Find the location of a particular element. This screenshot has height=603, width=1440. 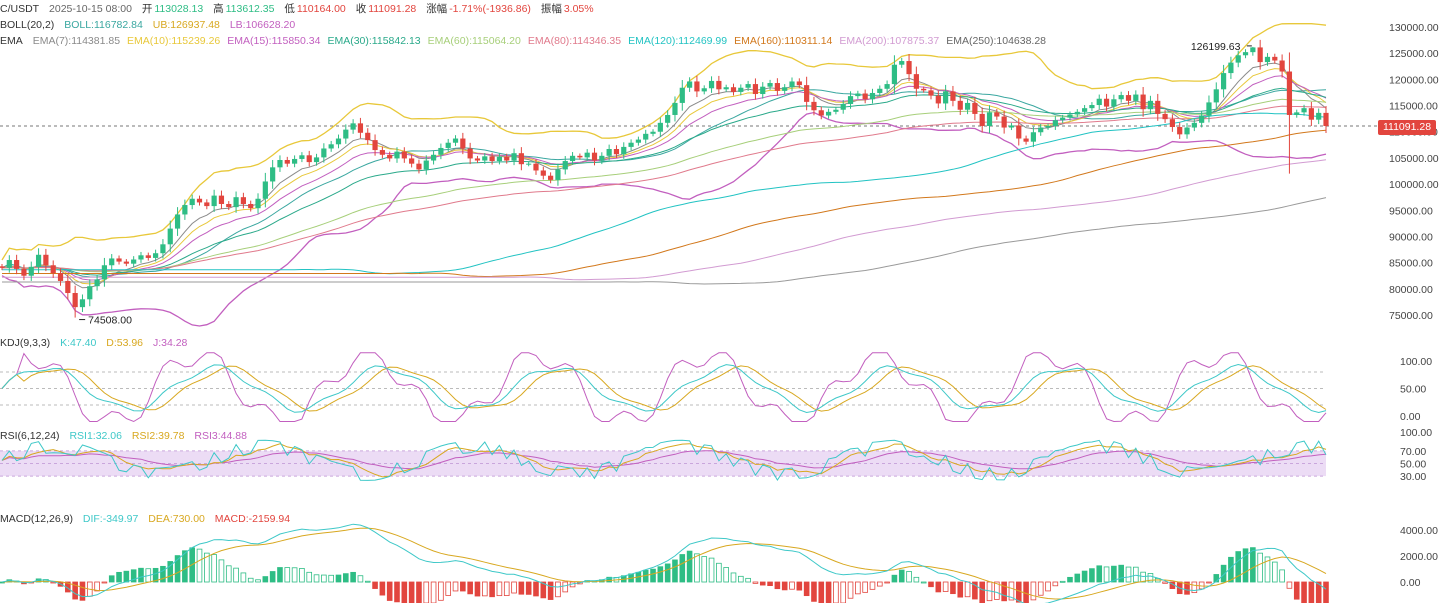

rsi-3: RSI3:44.88 is located at coordinates (220, 436).